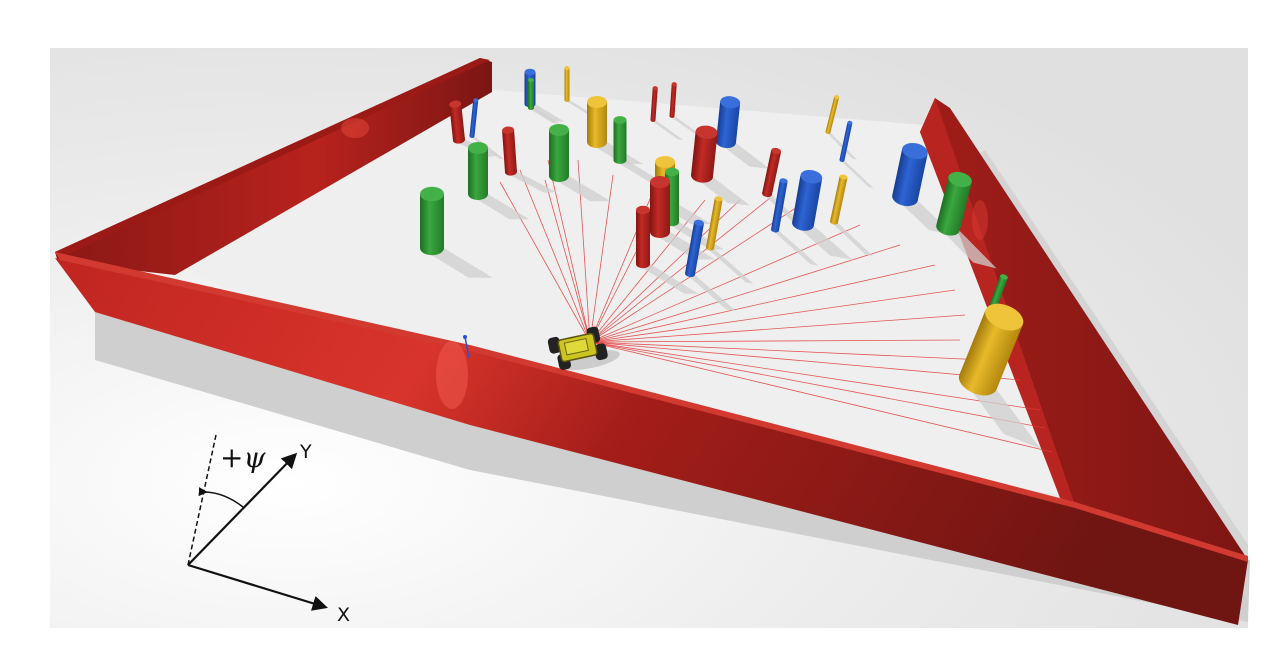  What do you see at coordinates (272, 157) in the screenshot?
I see `back-left-wall-top` at bounding box center [272, 157].